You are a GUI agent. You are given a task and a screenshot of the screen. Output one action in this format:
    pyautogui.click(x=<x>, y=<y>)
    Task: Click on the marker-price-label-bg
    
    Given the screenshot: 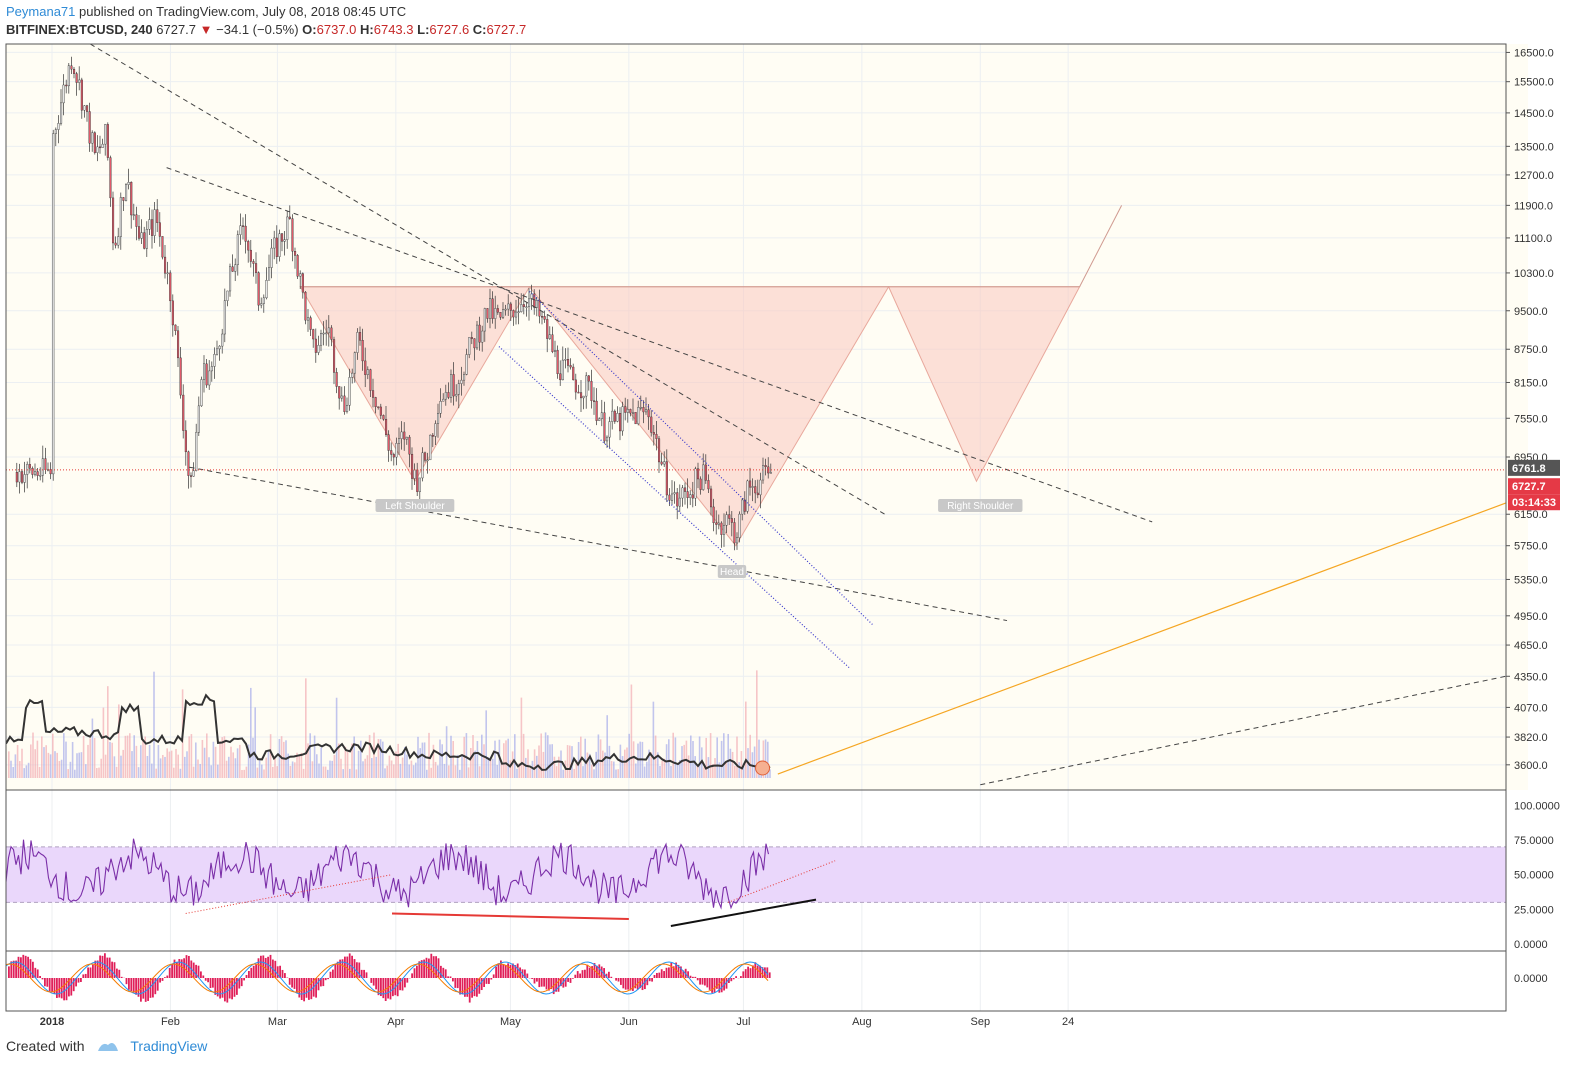 What is the action you would take?
    pyautogui.click(x=1534, y=467)
    